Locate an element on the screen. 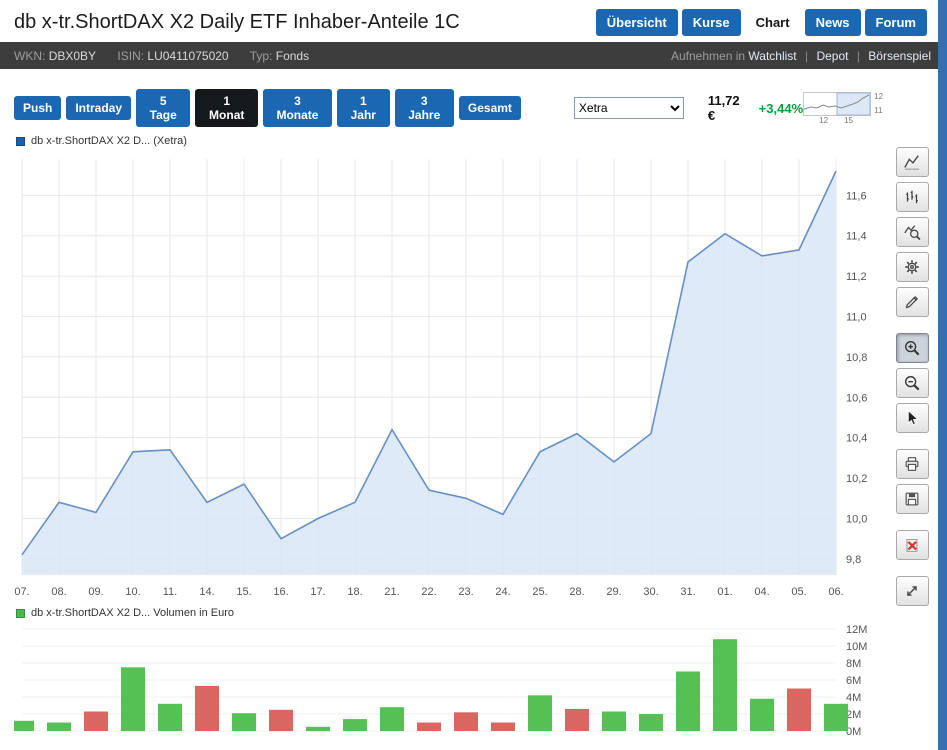 Image resolution: width=947 pixels, height=750 pixels. fullscreen-button is located at coordinates (912, 591).